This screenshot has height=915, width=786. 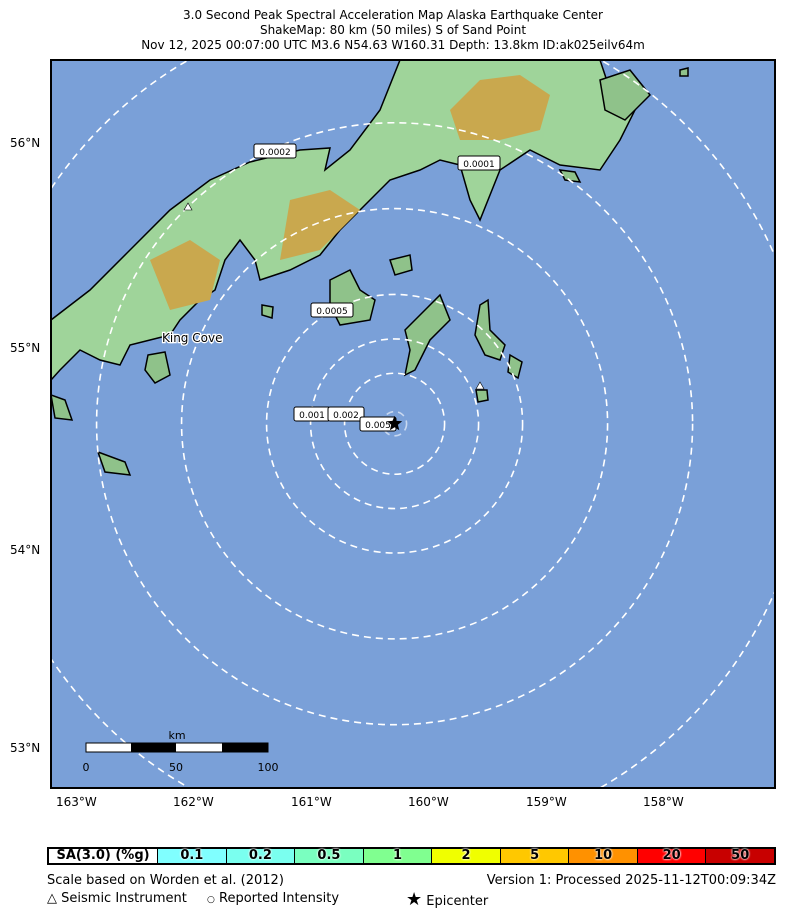 I want to click on svg-text: 0.002, so click(x=346, y=416).